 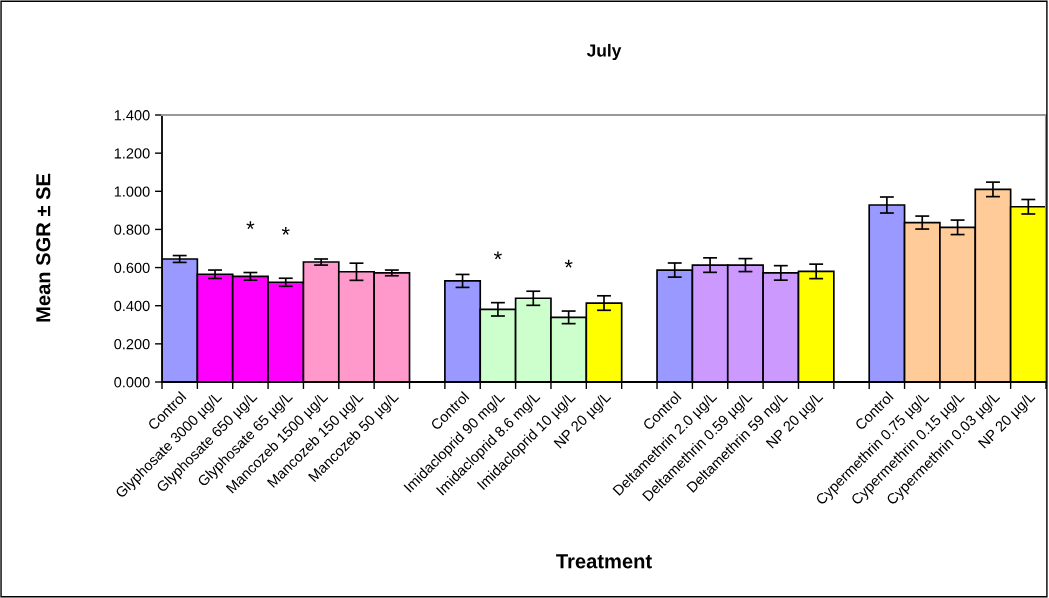 I want to click on x-axis-title: Treatment, so click(x=604, y=561).